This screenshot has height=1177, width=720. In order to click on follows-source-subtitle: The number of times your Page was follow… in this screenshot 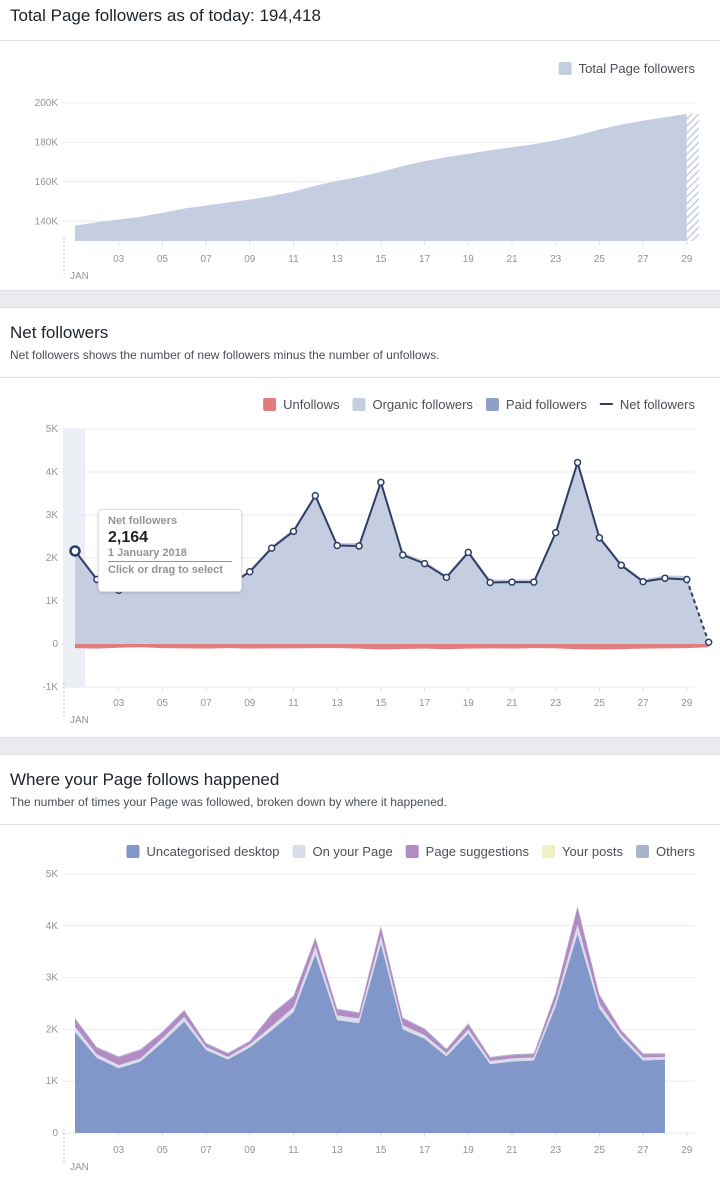, I will do `click(228, 802)`.